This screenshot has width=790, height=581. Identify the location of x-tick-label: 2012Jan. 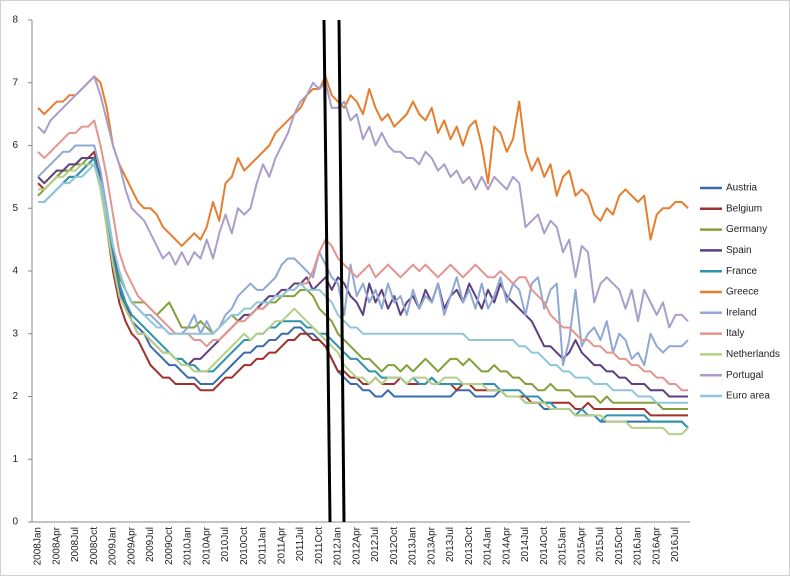
(338, 546).